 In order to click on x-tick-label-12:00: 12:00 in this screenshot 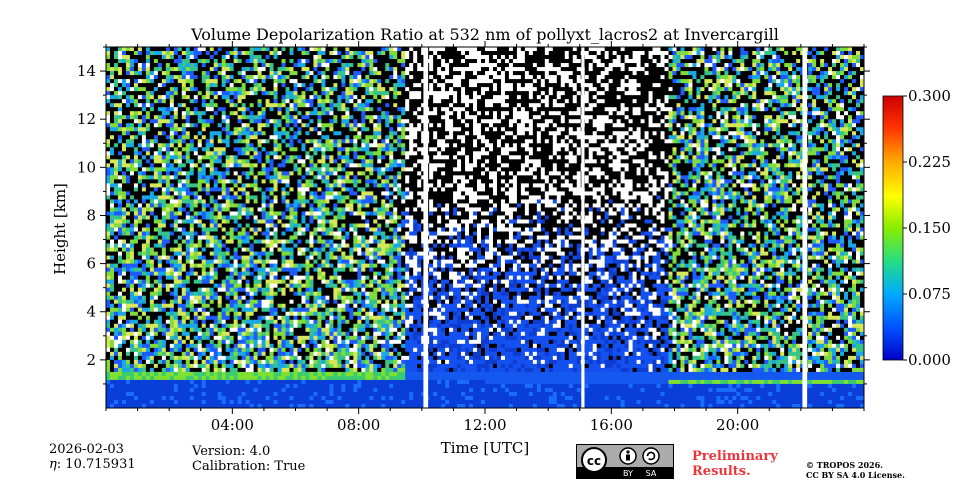, I will do `click(484, 425)`.